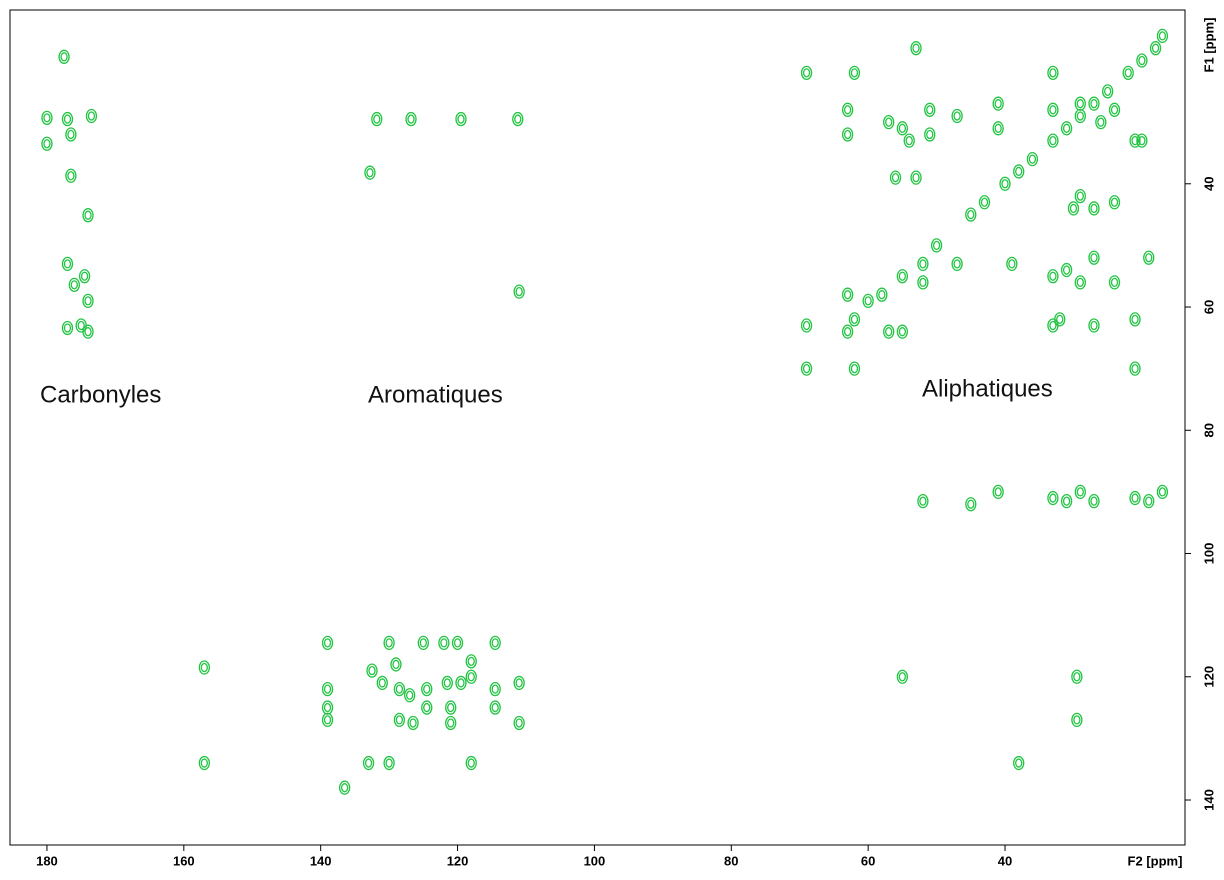 The image size is (1224, 880). What do you see at coordinates (1155, 860) in the screenshot?
I see `x-axis-label: F2 [ppm]` at bounding box center [1155, 860].